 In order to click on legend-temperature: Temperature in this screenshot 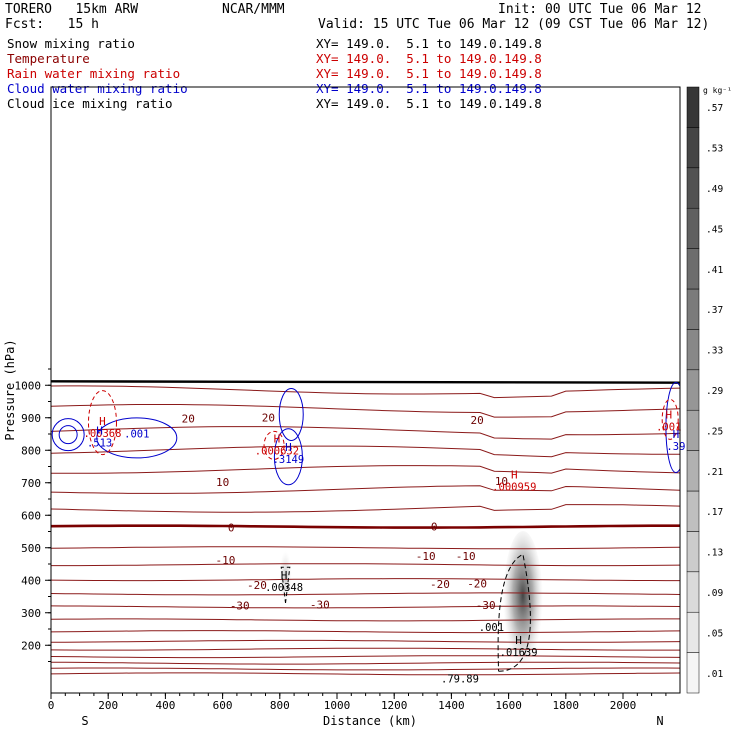, I will do `click(48, 58)`.